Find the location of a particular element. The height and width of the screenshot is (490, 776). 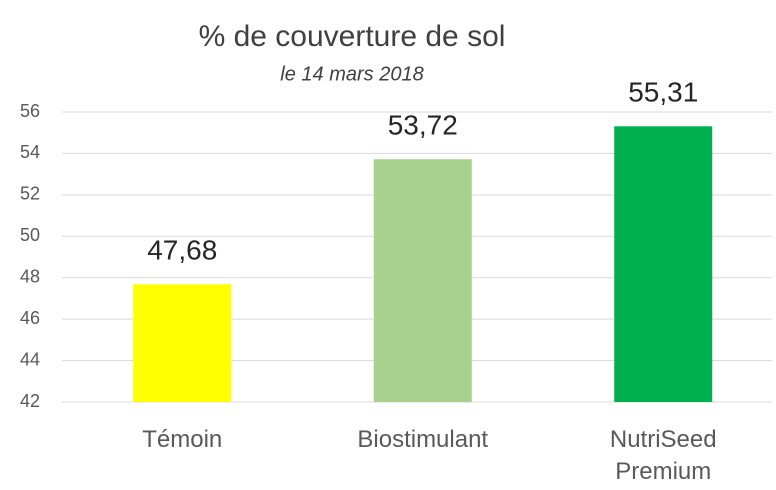

y-tick-label: 52 is located at coordinates (30, 194).